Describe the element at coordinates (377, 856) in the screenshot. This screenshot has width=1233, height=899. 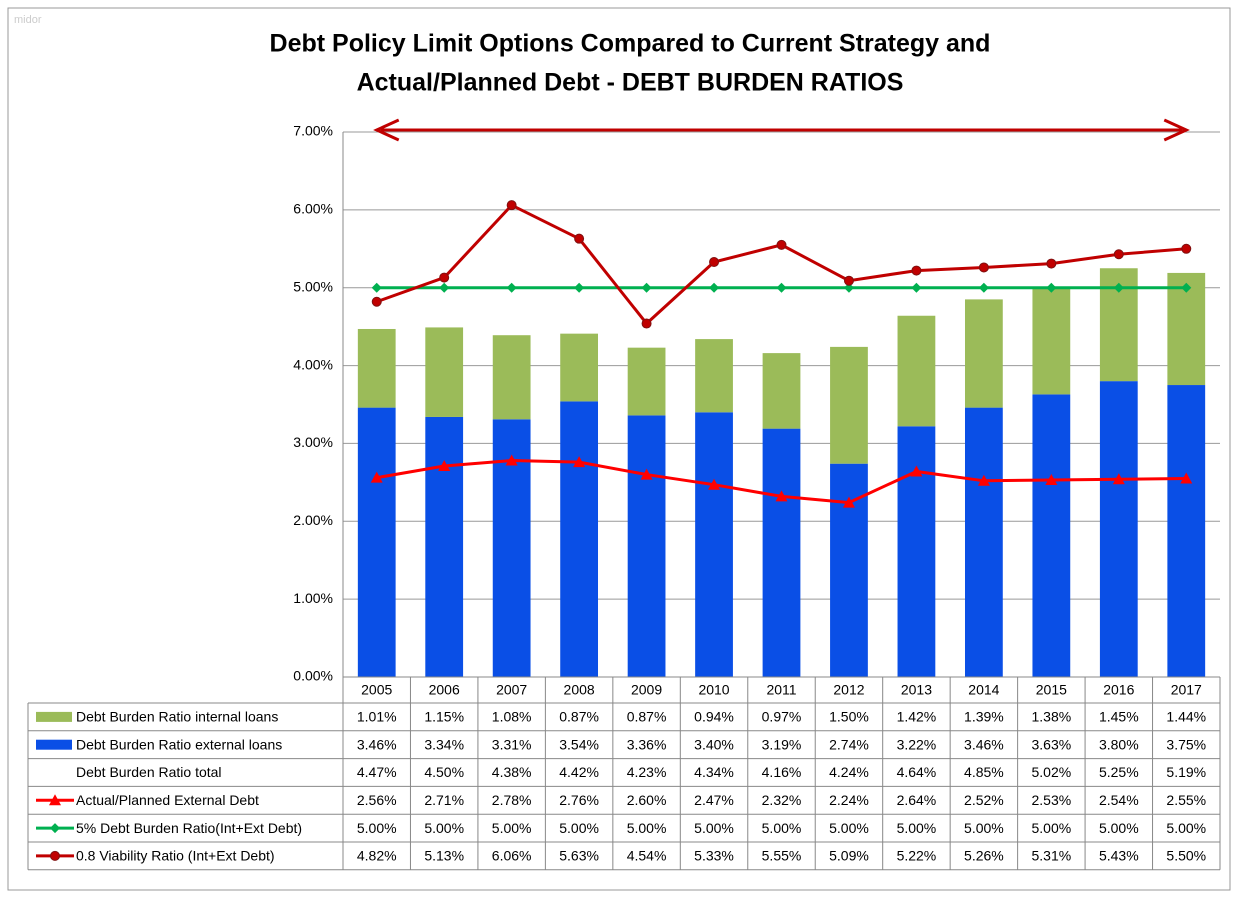
I see `table-value: 4.82%` at that location.